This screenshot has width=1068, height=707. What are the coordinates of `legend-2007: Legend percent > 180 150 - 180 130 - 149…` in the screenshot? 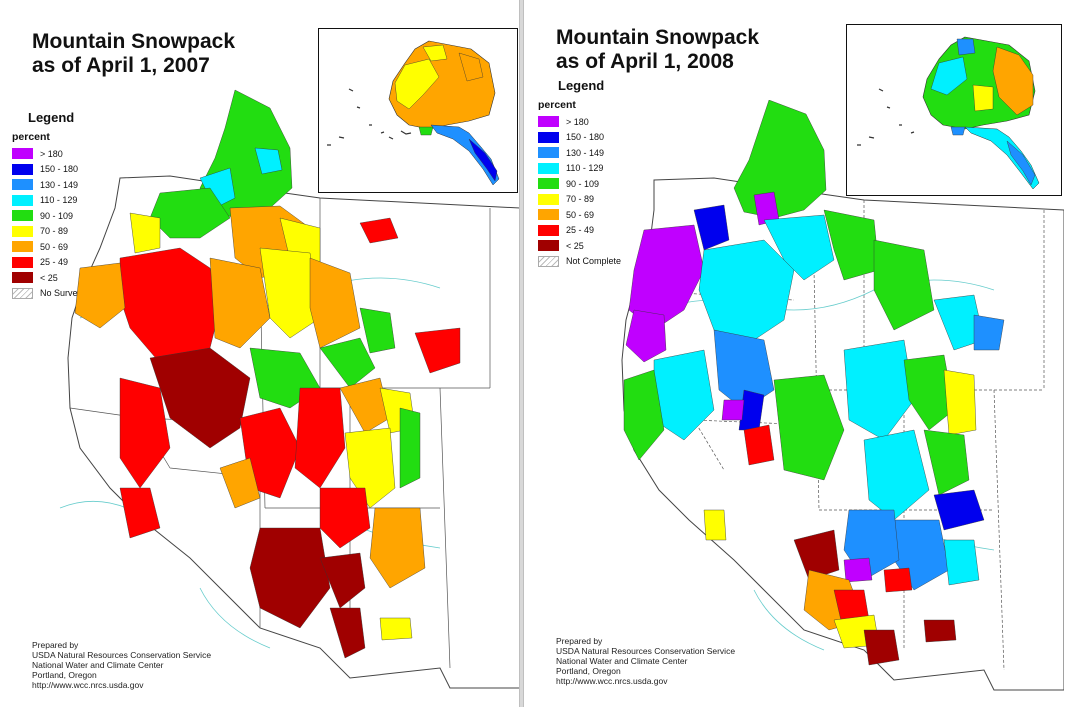 It's located at (47, 205).